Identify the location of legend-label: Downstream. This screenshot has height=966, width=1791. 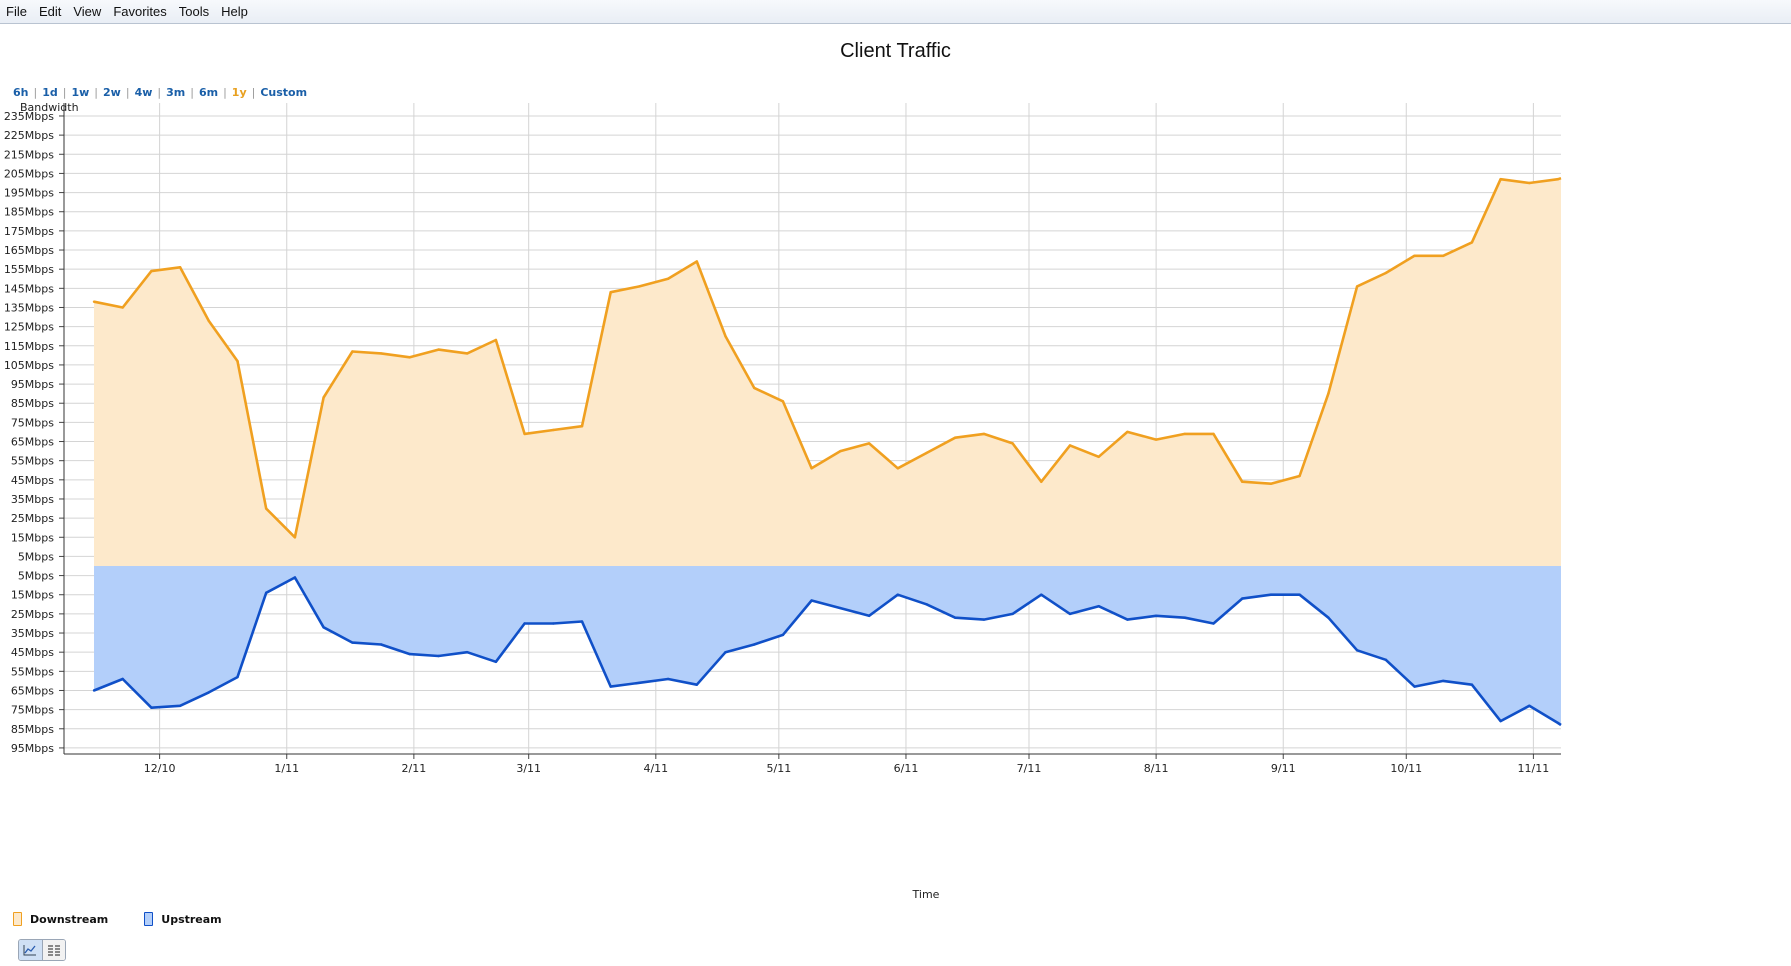
(69, 919).